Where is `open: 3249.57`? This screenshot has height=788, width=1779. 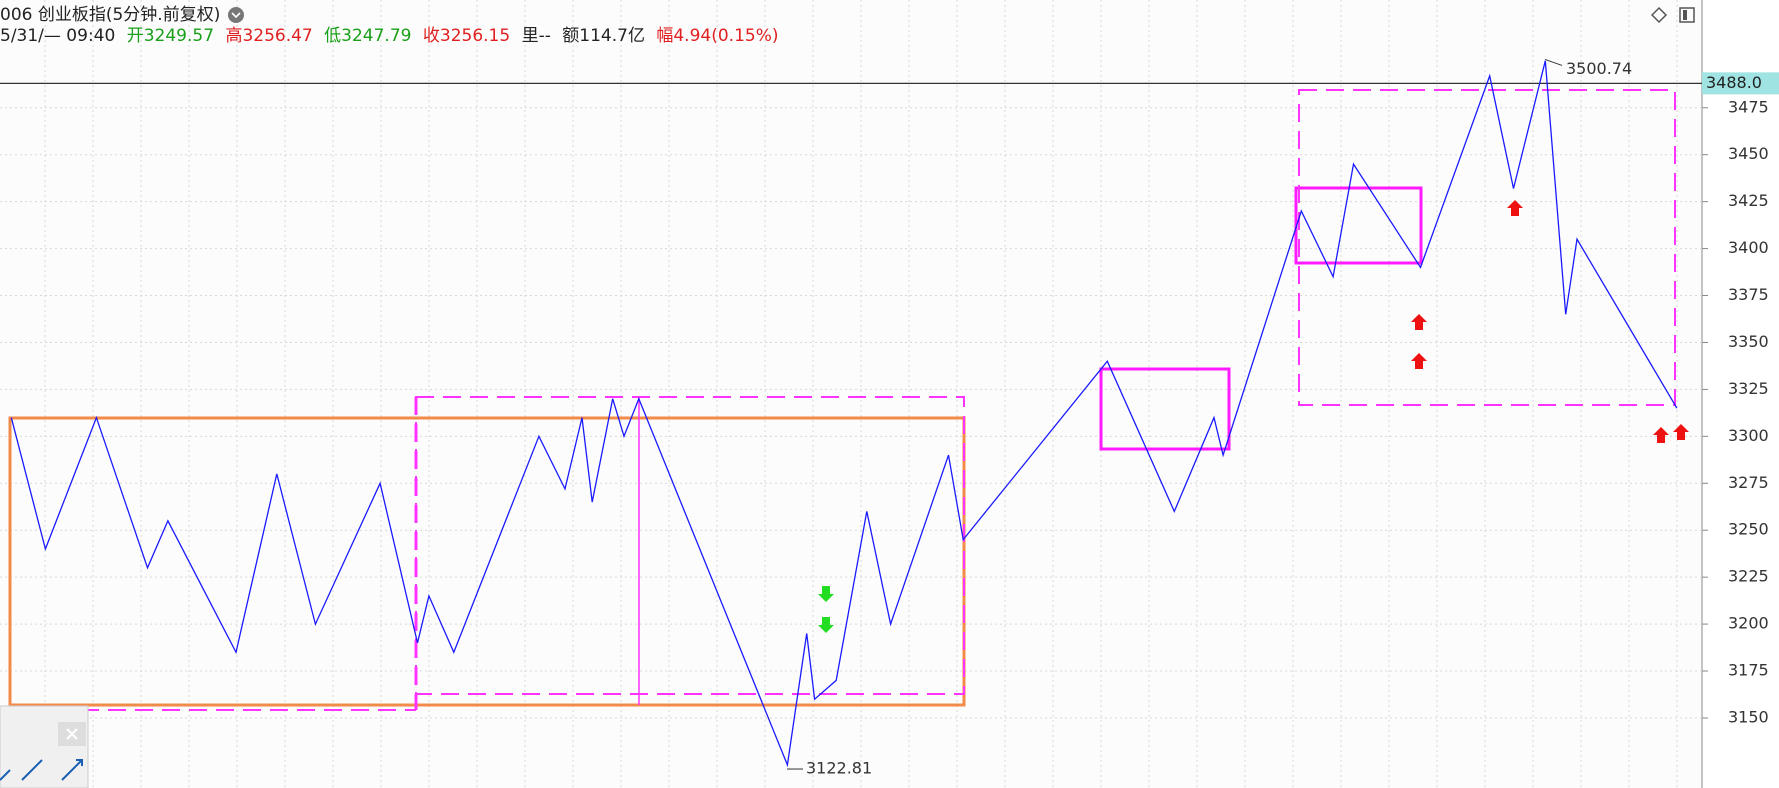
open: 3249.57 is located at coordinates (179, 36).